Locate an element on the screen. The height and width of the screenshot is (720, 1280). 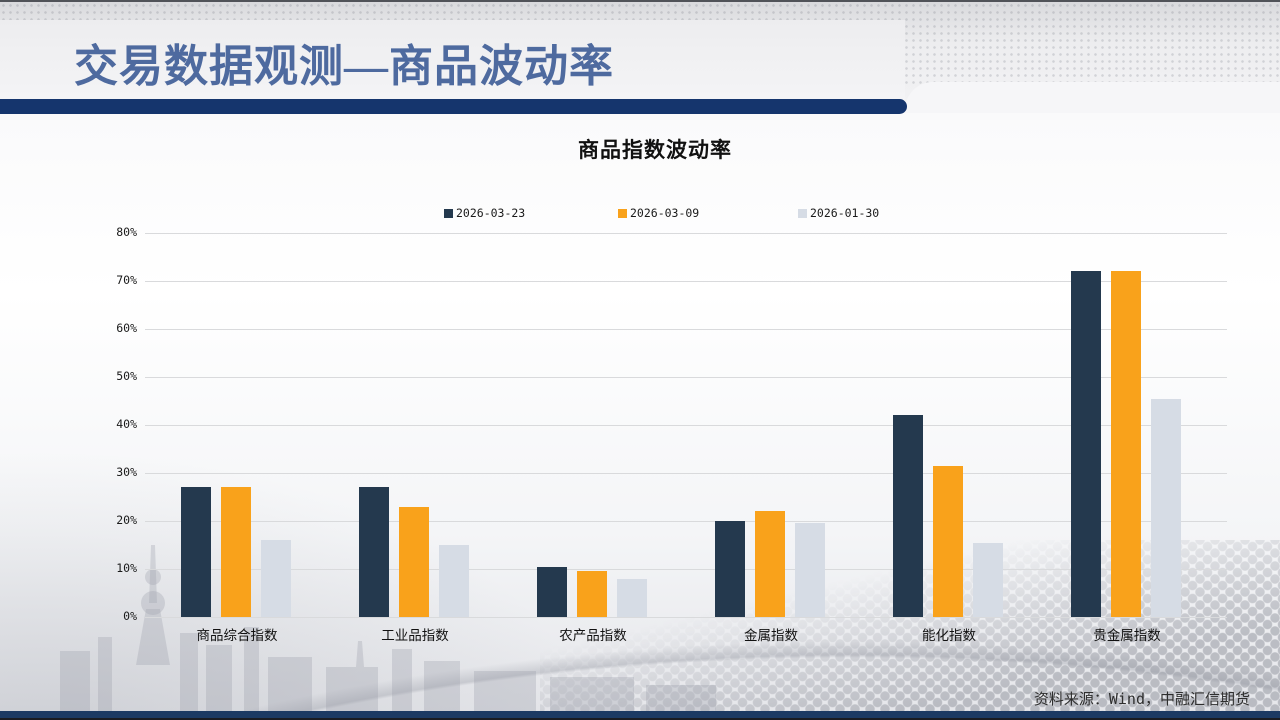
x-axis-category-label: 金属指数 is located at coordinates (771, 635).